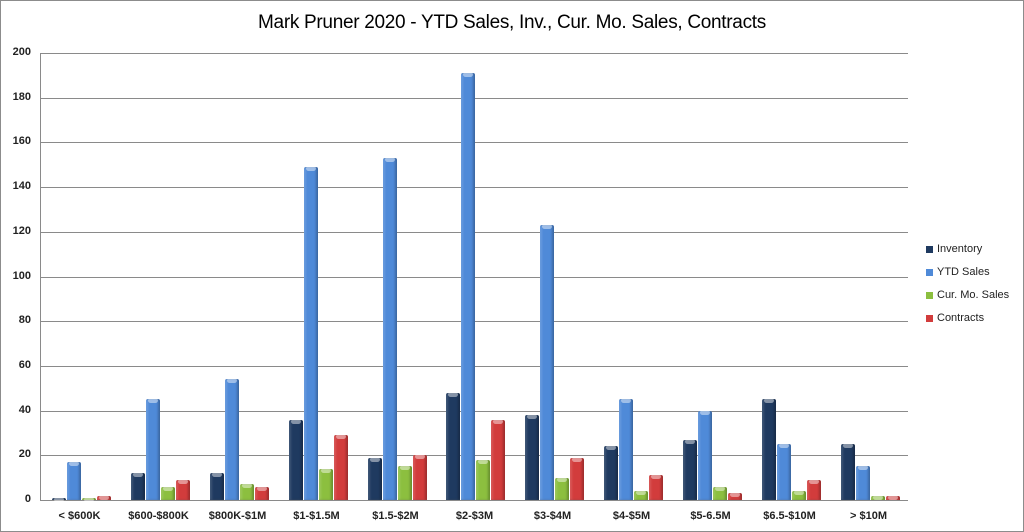  I want to click on x-tick-label: > $10M, so click(868, 516).